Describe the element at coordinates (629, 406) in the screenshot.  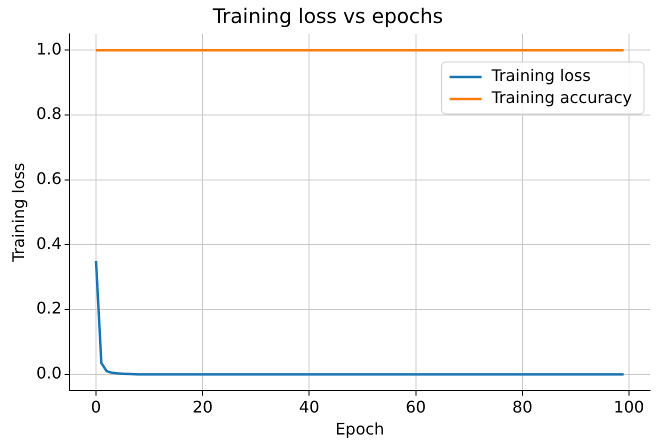
I see `x-tick-label: 100` at that location.